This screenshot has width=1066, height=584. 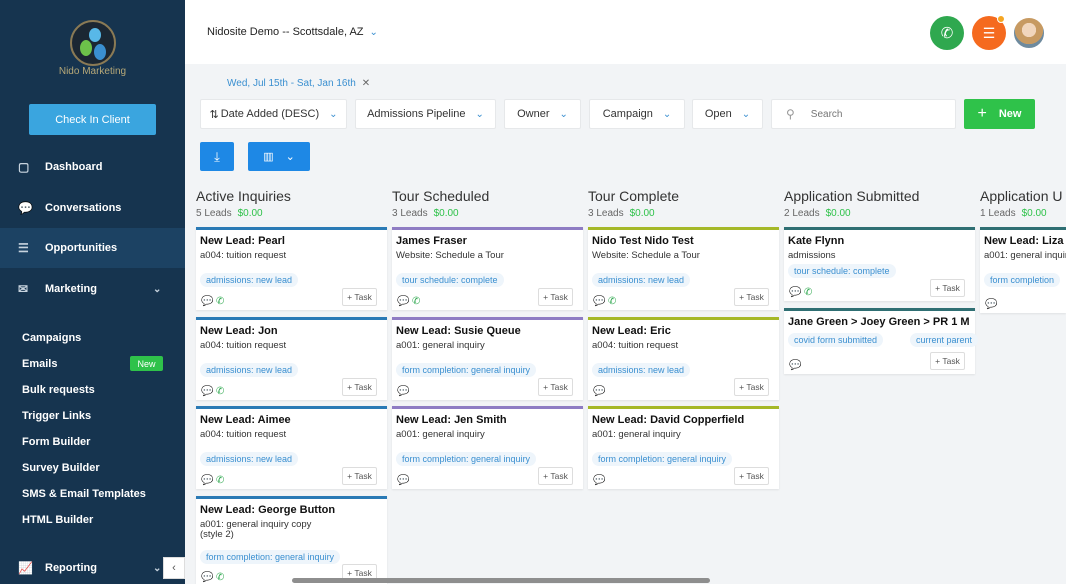 What do you see at coordinates (1022, 280) in the screenshot?
I see `lead-card-tag: form completion` at bounding box center [1022, 280].